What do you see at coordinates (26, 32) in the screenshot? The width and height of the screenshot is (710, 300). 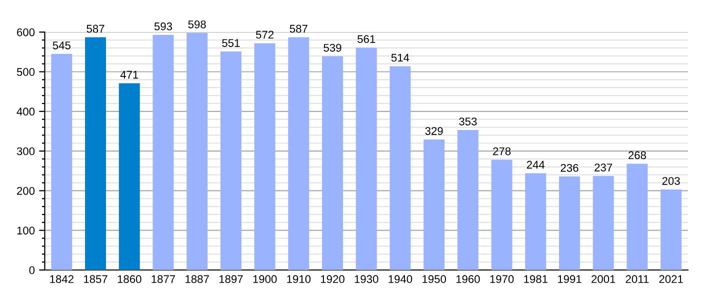 I see `y-tick-label: 600` at bounding box center [26, 32].